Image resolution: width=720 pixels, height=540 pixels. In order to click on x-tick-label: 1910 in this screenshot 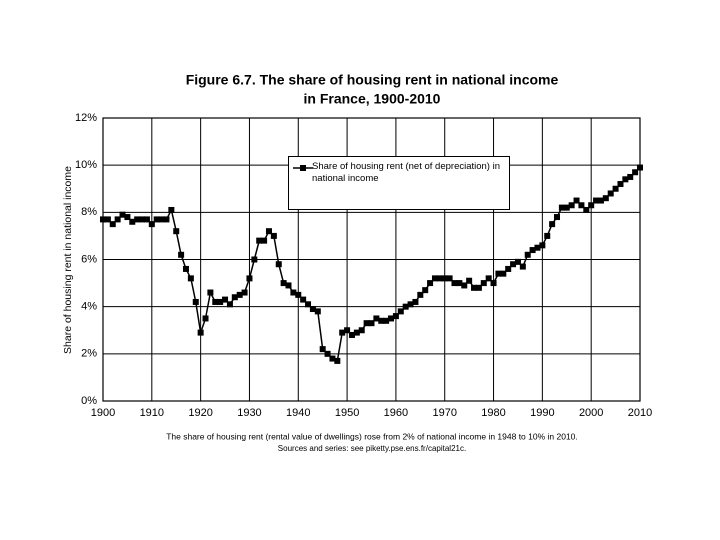, I will do `click(152, 413)`.